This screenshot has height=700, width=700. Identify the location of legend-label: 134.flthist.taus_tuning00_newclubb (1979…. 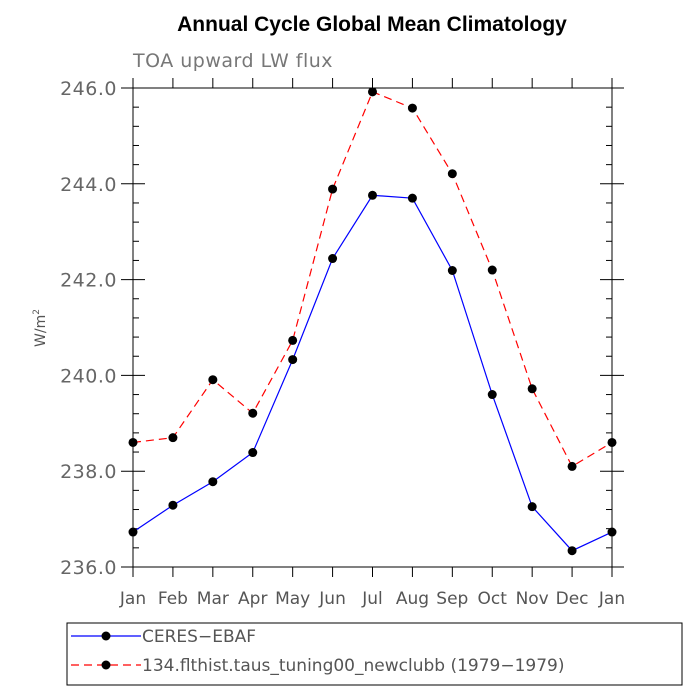
(353, 666).